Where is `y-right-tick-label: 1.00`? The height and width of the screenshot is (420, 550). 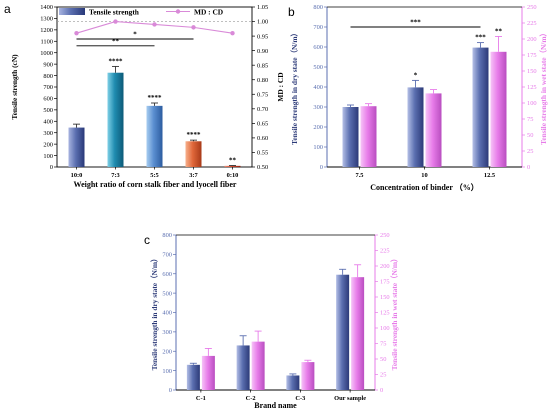 y-right-tick-label: 1.00 is located at coordinates (262, 22).